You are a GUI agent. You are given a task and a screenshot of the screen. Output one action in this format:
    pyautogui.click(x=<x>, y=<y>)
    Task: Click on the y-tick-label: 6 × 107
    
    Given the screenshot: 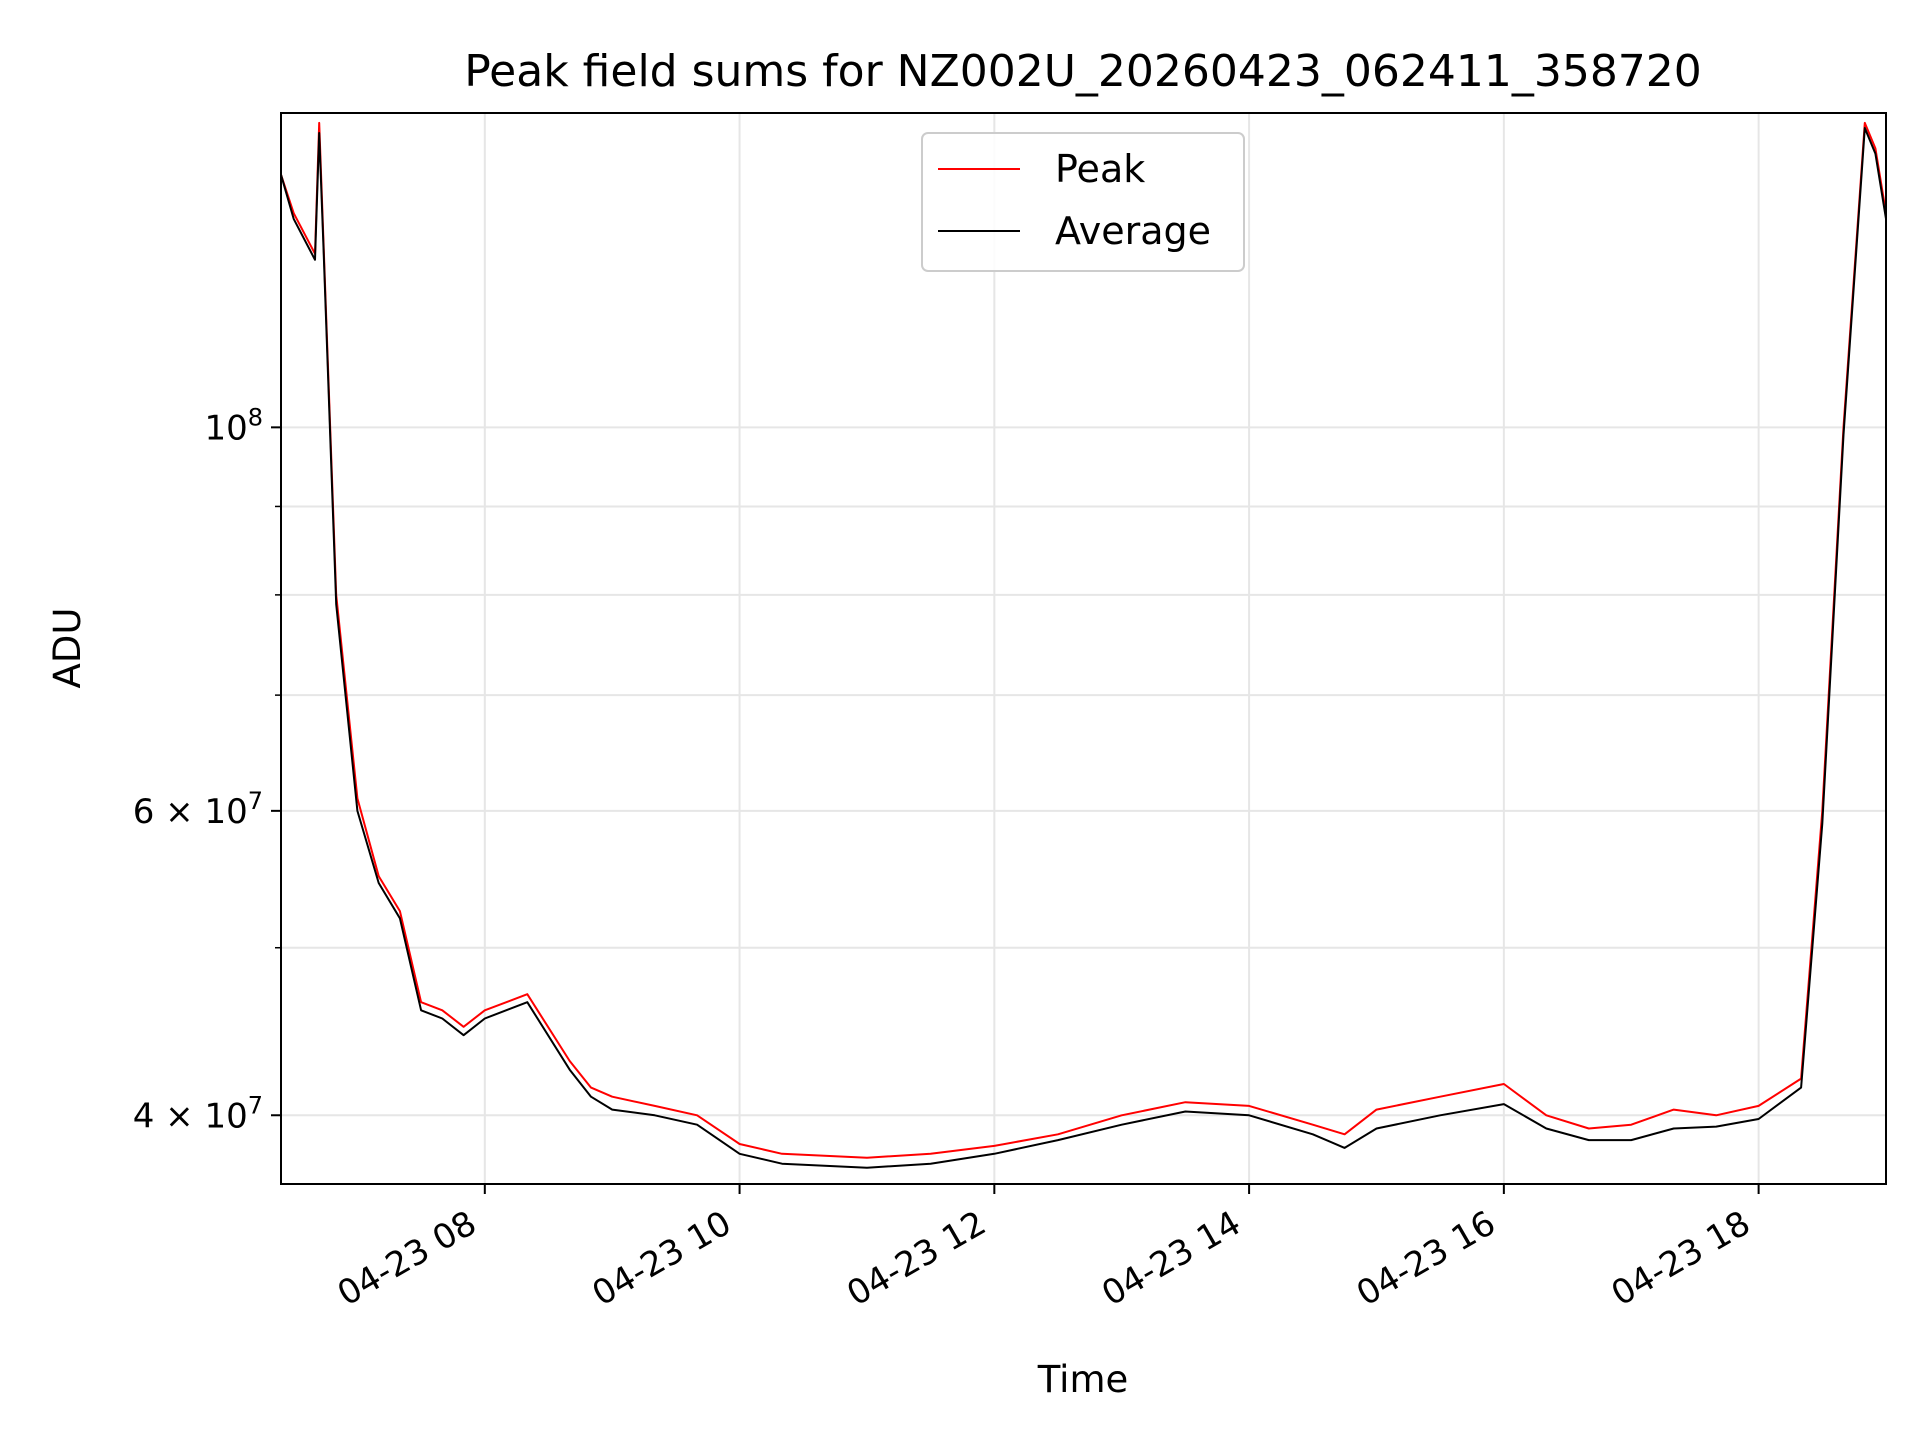 What is the action you would take?
    pyautogui.click(x=198, y=809)
    